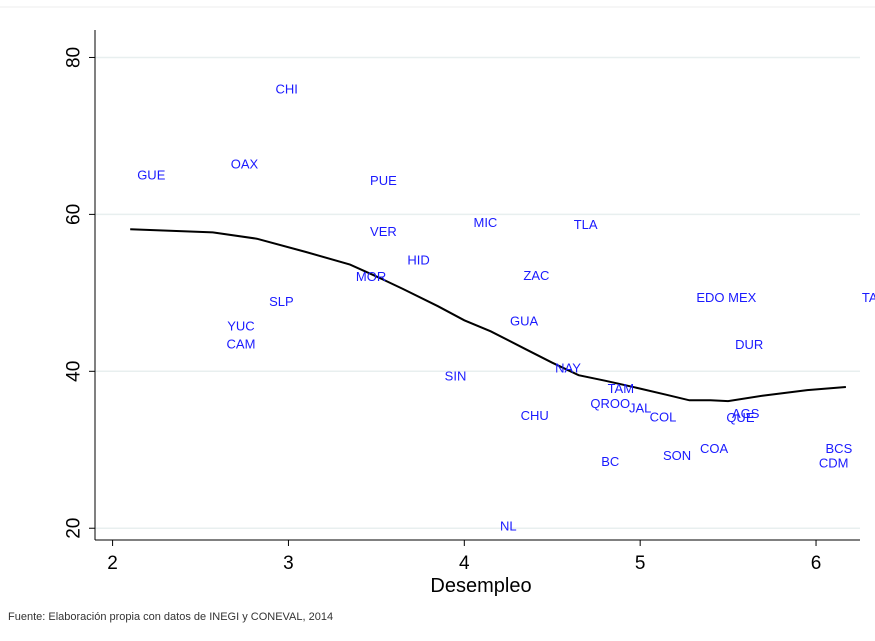 The image size is (875, 641). Describe the element at coordinates (524, 321) in the screenshot. I see `point-label: GUA` at that location.